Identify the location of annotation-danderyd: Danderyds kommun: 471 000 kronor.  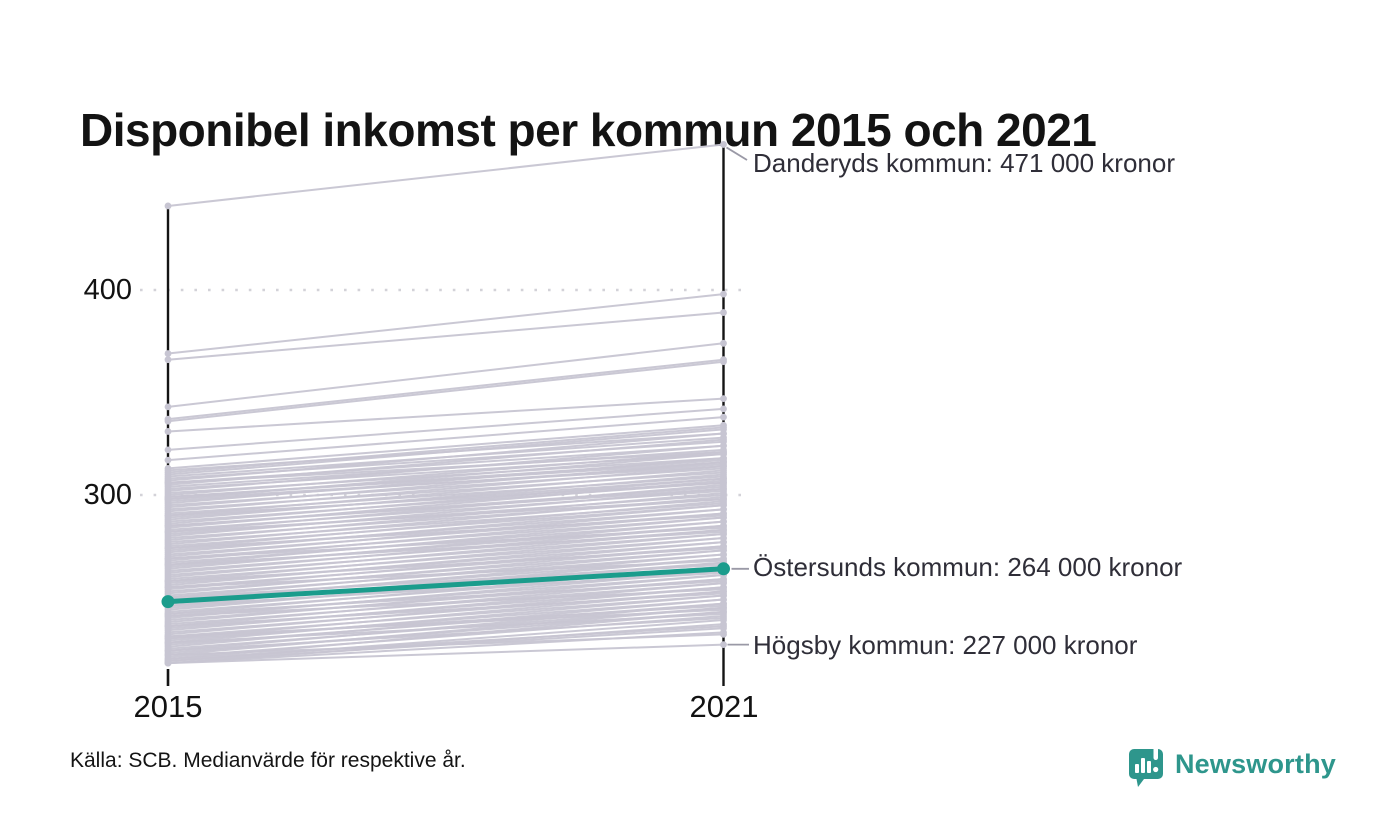
(964, 163).